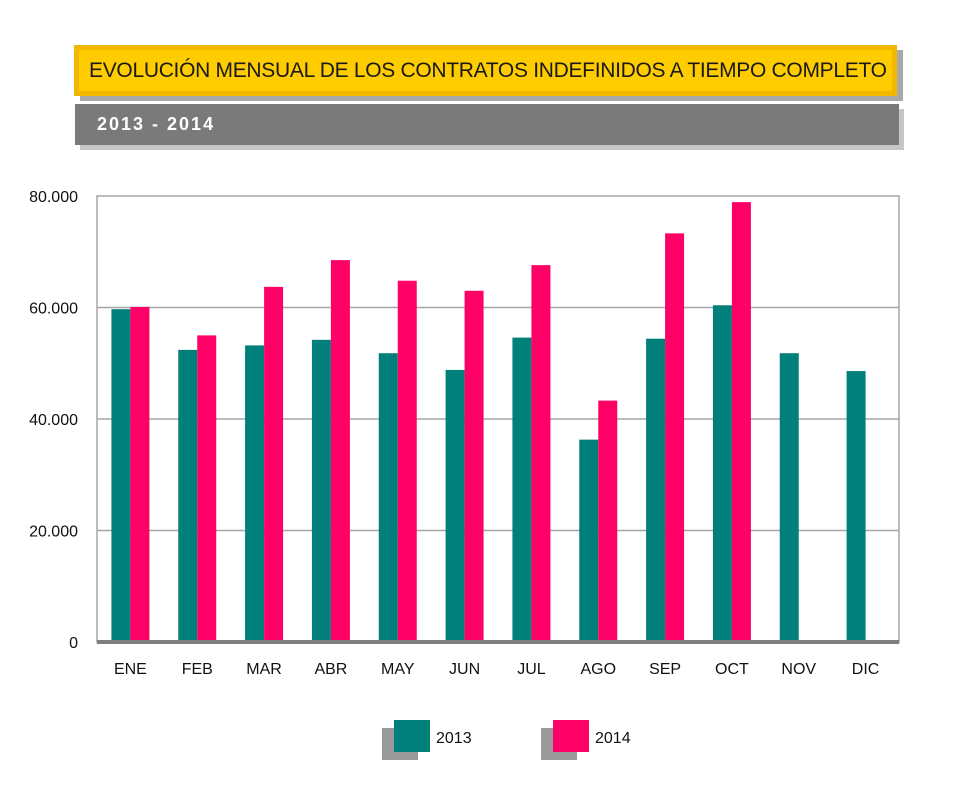 The image size is (969, 795). I want to click on y-tick-label: 80.000, so click(53, 197).